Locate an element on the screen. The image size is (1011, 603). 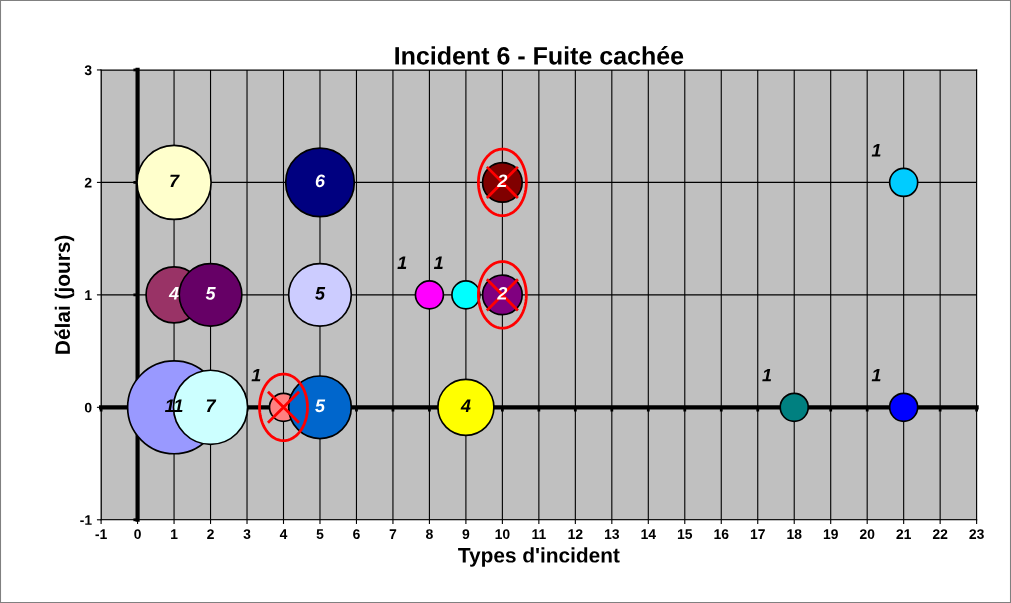
y-tick-label: 0 is located at coordinates (88, 407).